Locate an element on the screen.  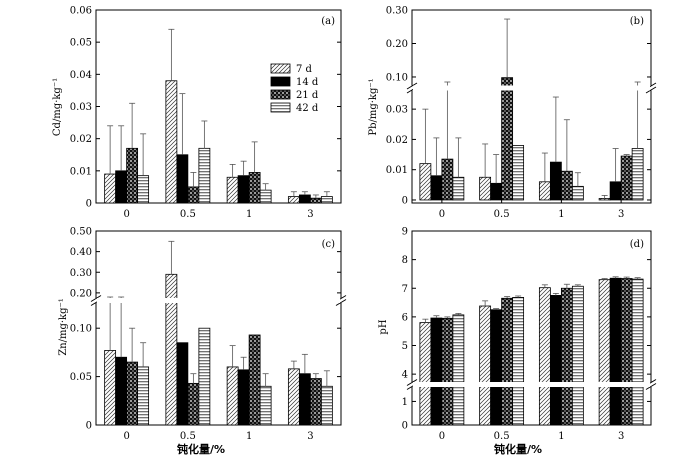
panel-b-ytick-label: 0.10 is located at coordinates (397, 77).